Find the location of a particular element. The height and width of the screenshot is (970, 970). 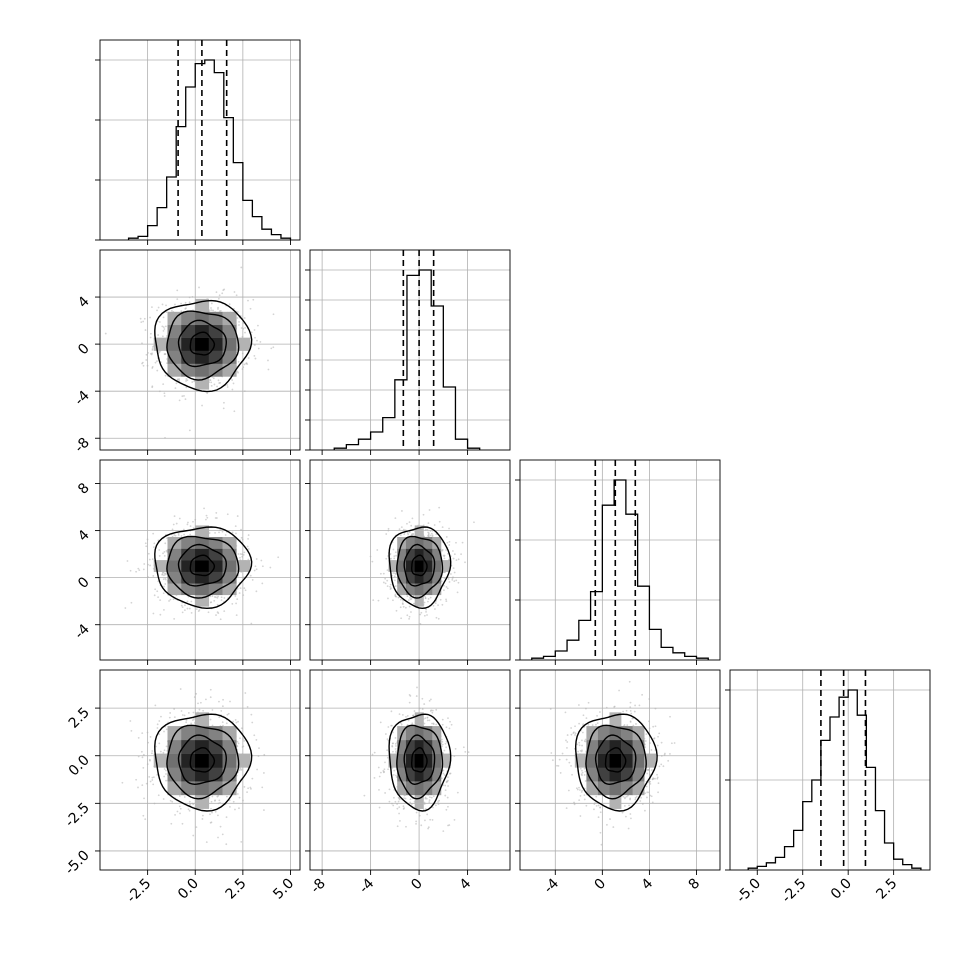

row3-col0-frame is located at coordinates (200, 770).